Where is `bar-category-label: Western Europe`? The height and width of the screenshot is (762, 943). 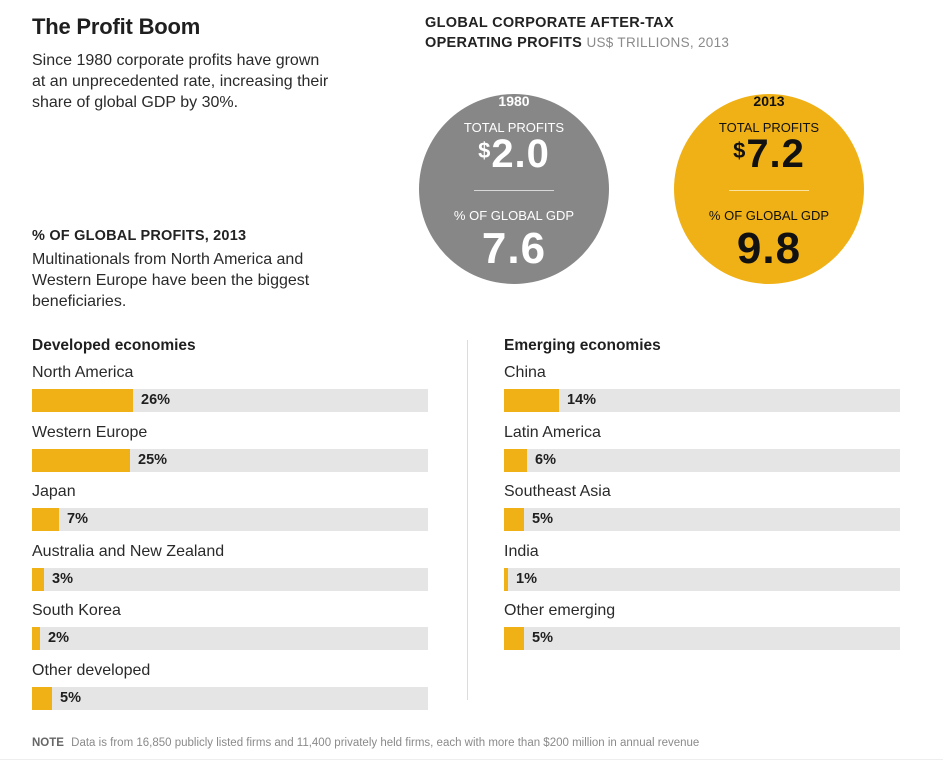 bar-category-label: Western Europe is located at coordinates (90, 432).